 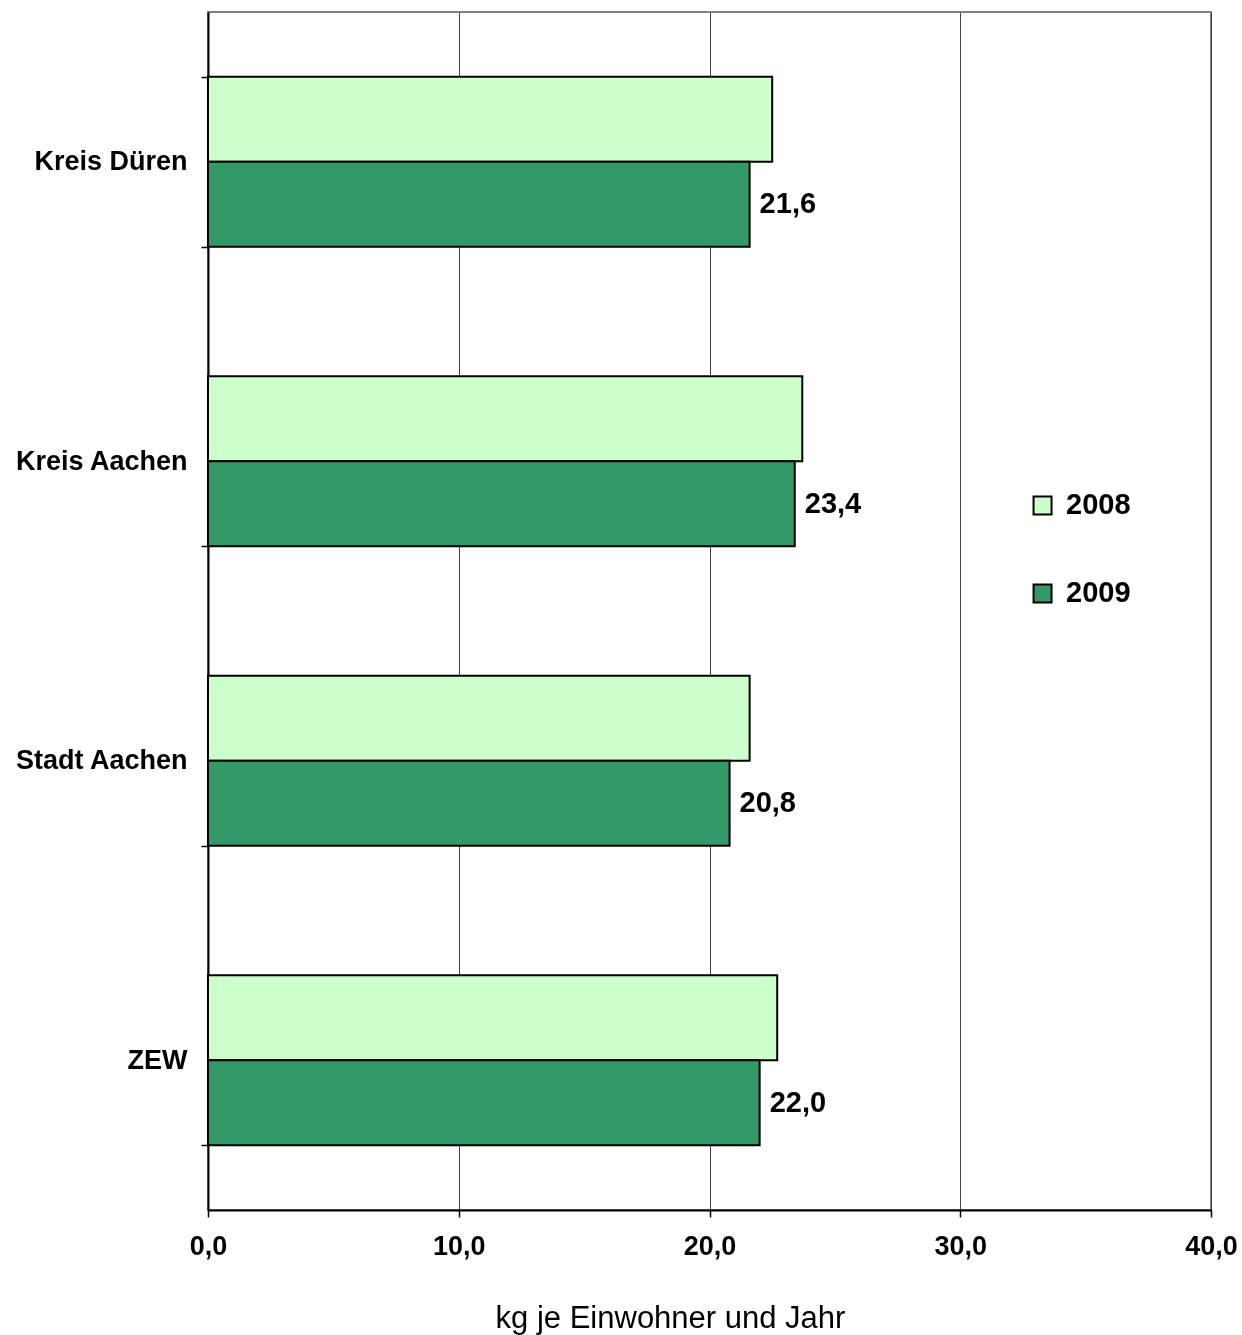 What do you see at coordinates (768, 802) in the screenshot?
I see `data-label: 20,8` at bounding box center [768, 802].